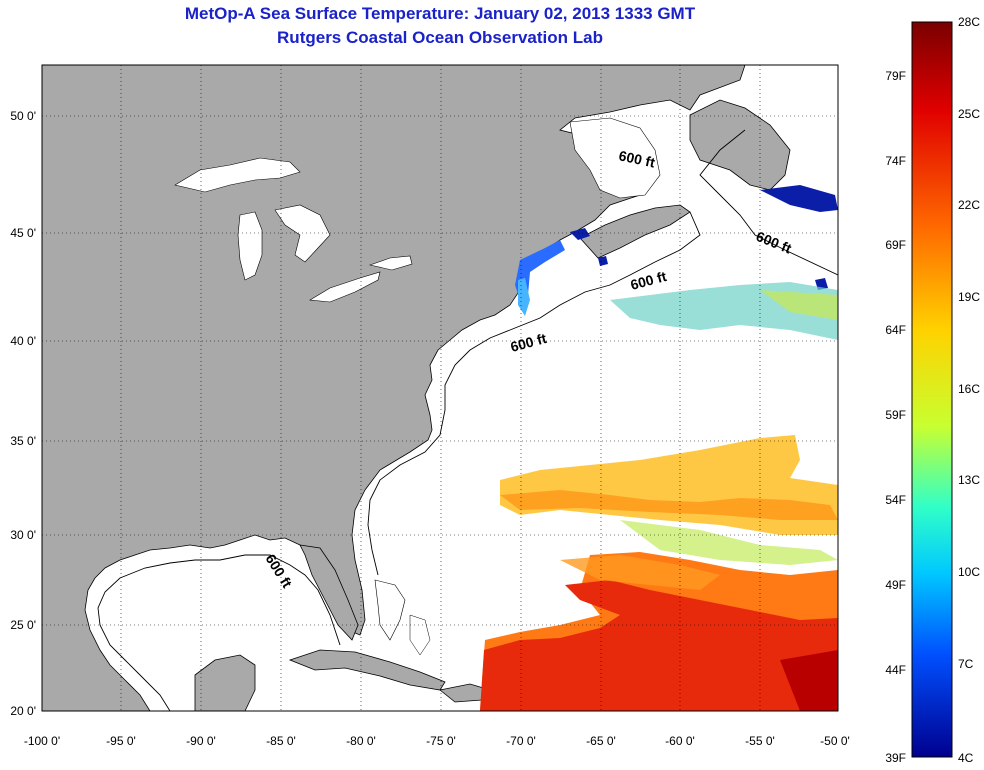 This screenshot has width=984, height=770. I want to click on lon-tick-label: -70 0', so click(521, 741).